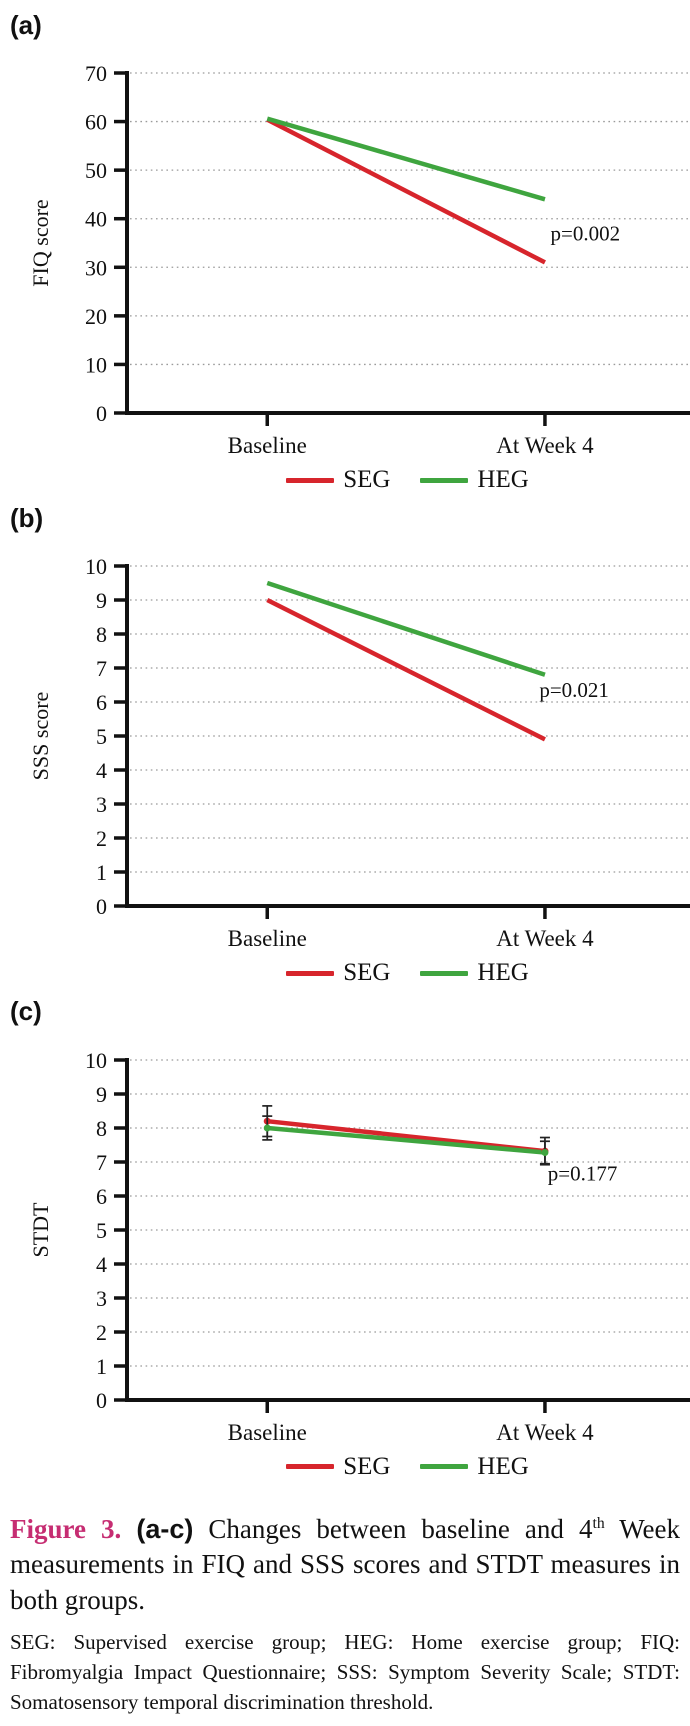 This screenshot has height=1726, width=690. What do you see at coordinates (586, 234) in the screenshot?
I see `p-value-label: p=0.002` at bounding box center [586, 234].